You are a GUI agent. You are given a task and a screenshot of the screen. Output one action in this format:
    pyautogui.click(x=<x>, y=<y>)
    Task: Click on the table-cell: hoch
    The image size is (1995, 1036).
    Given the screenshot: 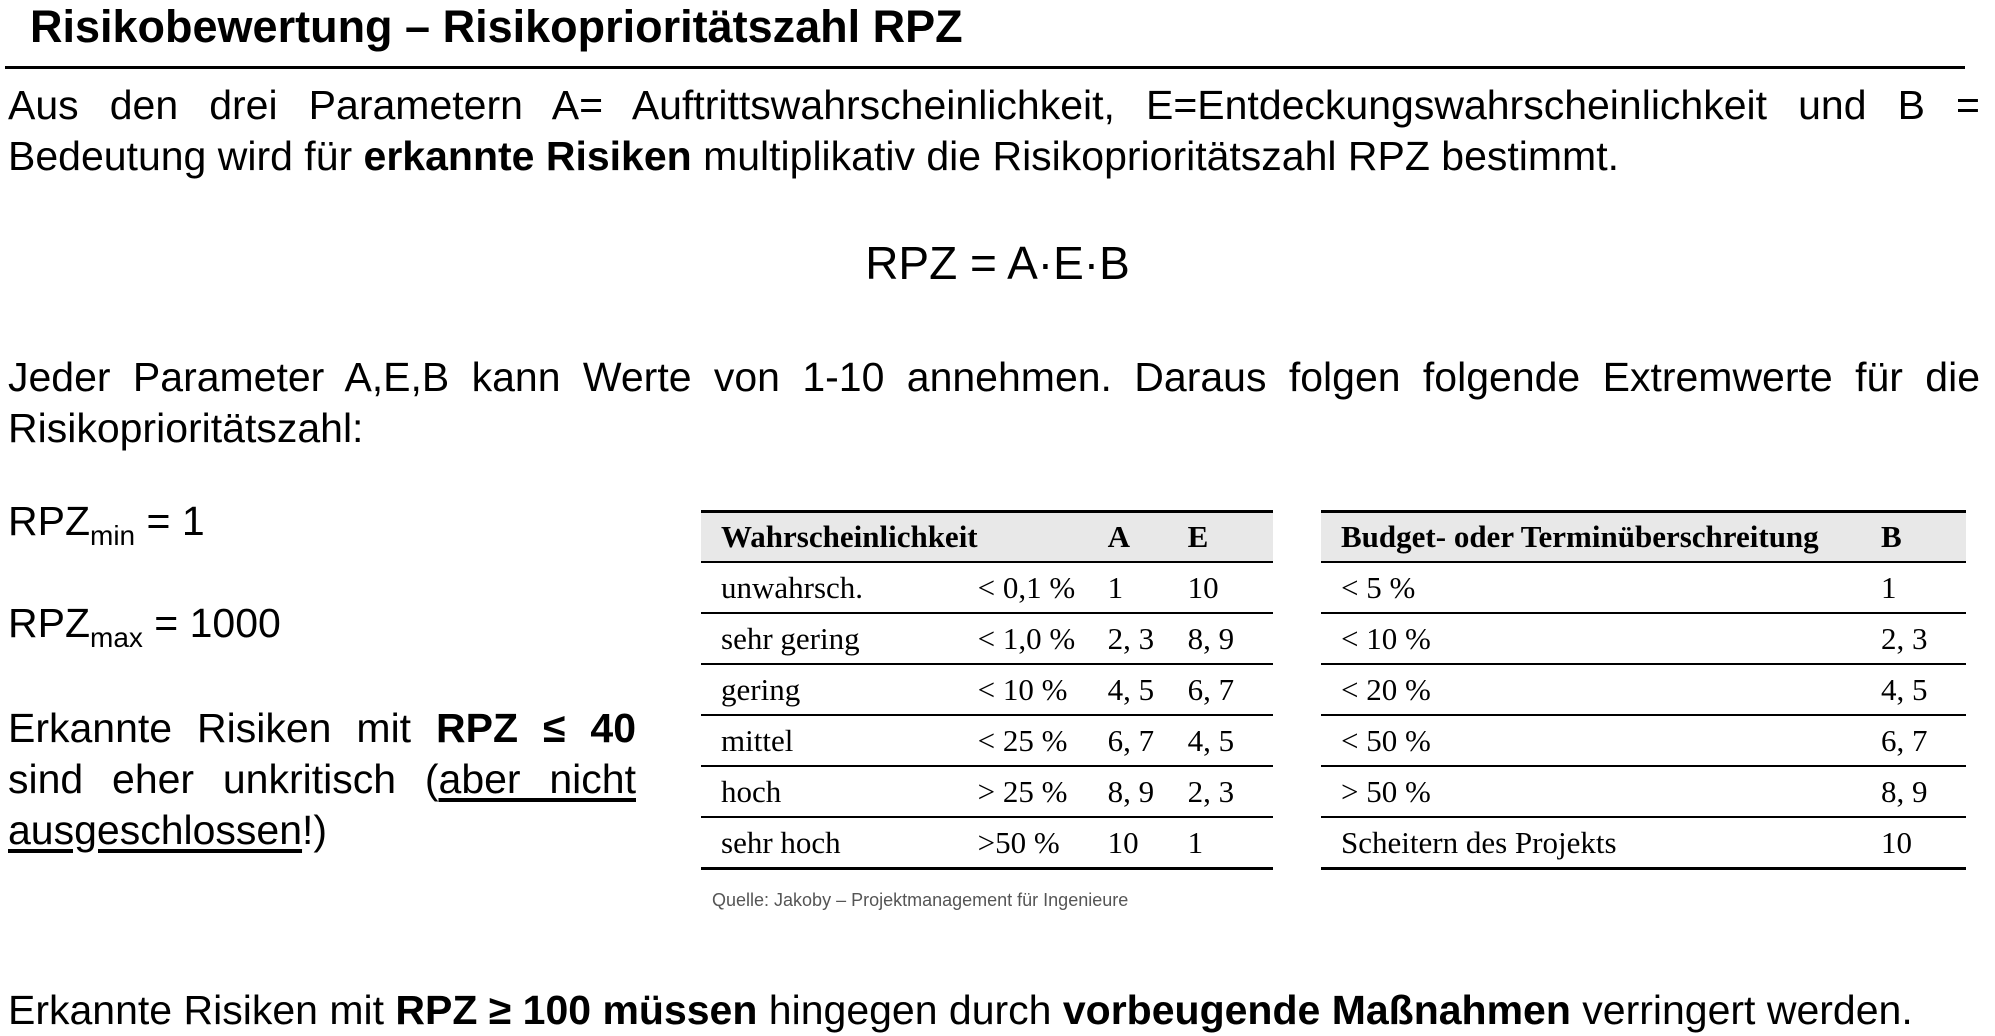 What is the action you would take?
    pyautogui.click(x=839, y=792)
    